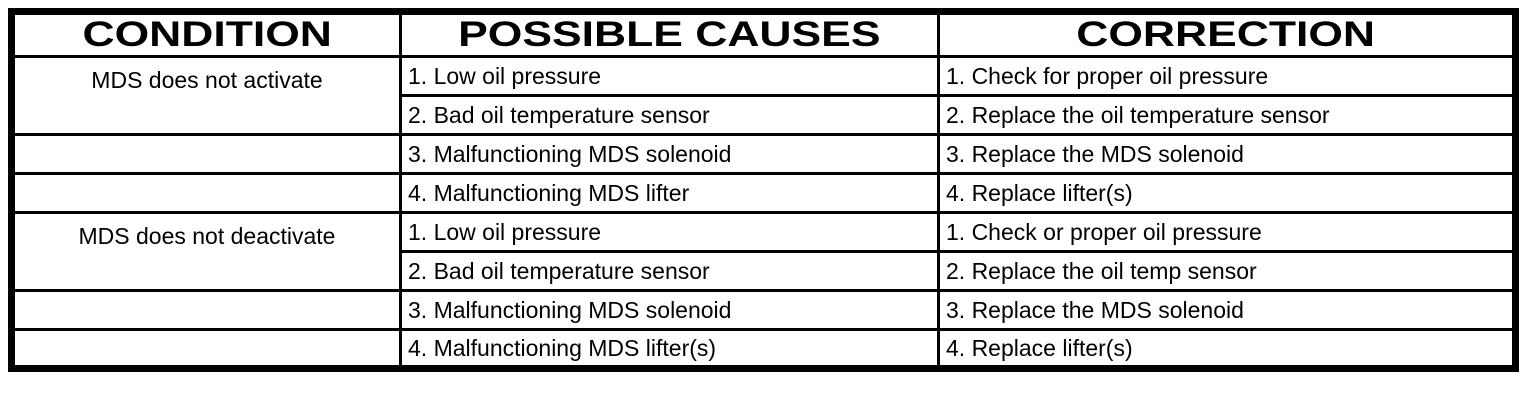  Describe the element at coordinates (1227, 115) in the screenshot. I see `correction-cell: 2. Replace the oil temperature sensor` at that location.